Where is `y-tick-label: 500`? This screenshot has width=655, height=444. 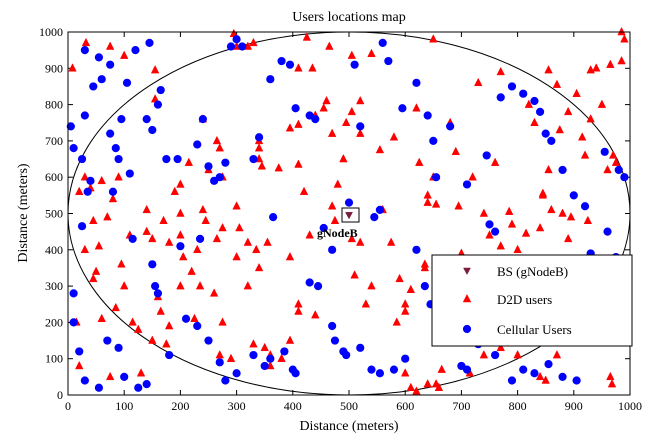
y-tick-label: 500 is located at coordinates (54, 214).